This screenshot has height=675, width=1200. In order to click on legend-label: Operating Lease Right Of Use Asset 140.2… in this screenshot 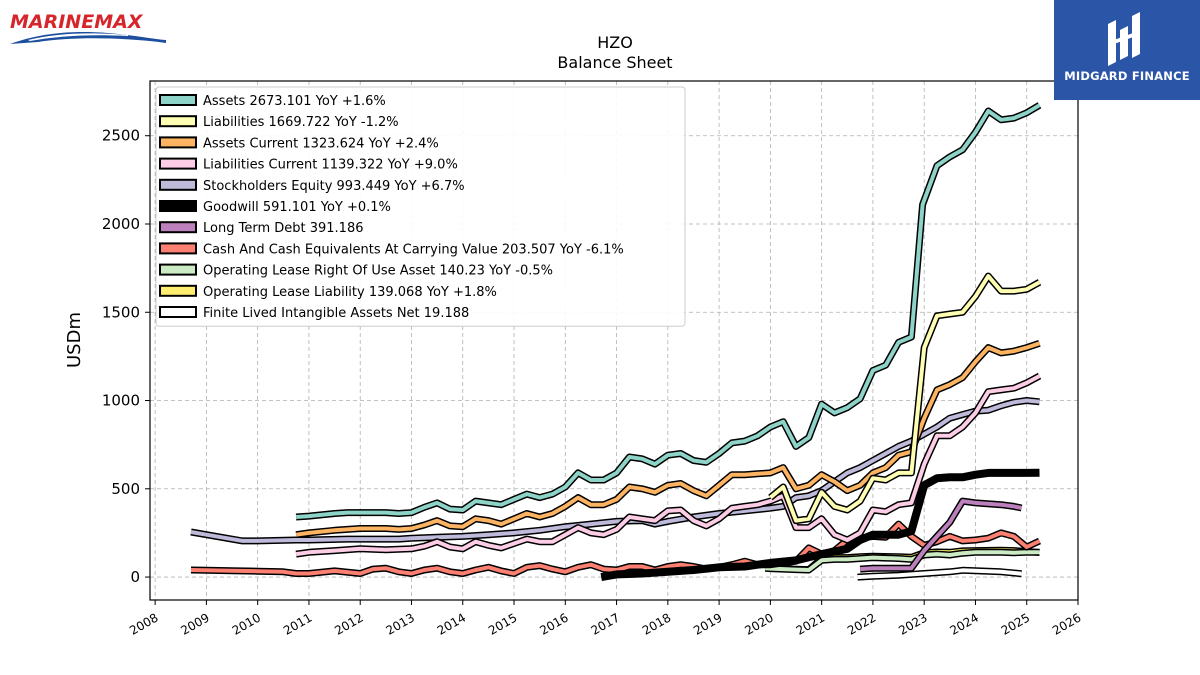, I will do `click(378, 271)`.